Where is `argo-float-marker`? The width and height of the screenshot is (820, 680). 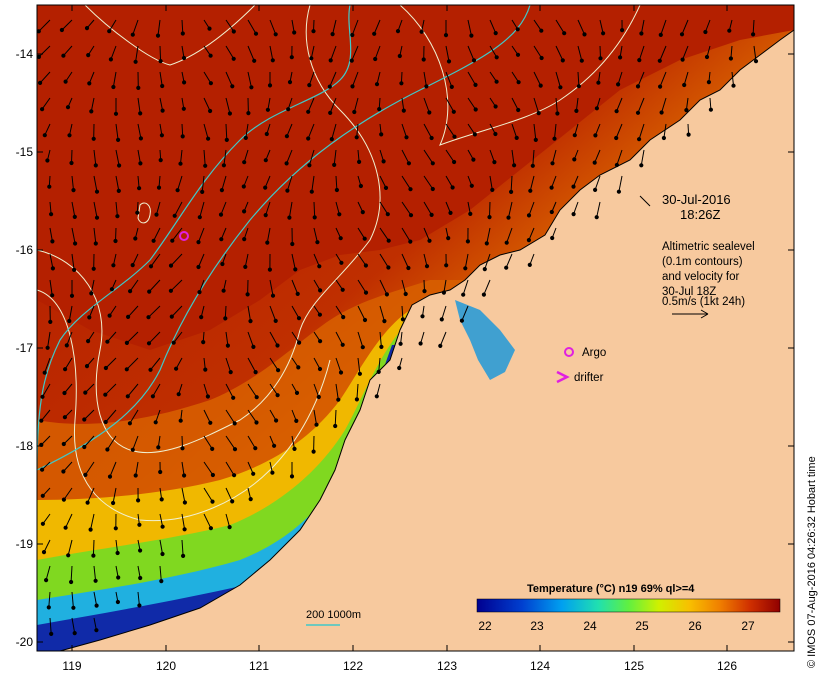
argo-float-marker is located at coordinates (184, 236).